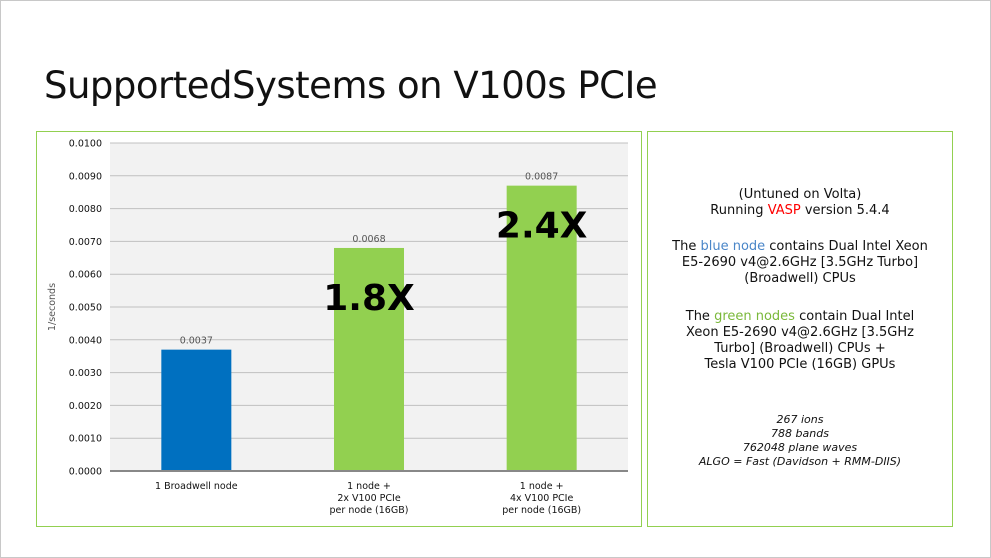 Image resolution: width=991 pixels, height=558 pixels. Describe the element at coordinates (52, 307) in the screenshot. I see `y-axis-label: 1/seconds` at that location.